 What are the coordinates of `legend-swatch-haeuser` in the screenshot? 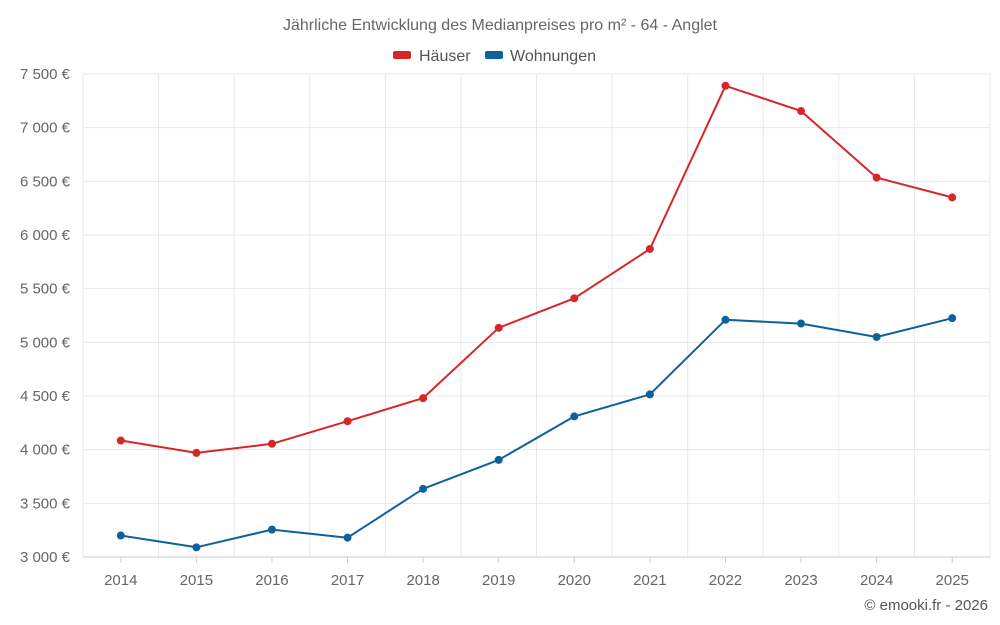 It's located at (402, 55).